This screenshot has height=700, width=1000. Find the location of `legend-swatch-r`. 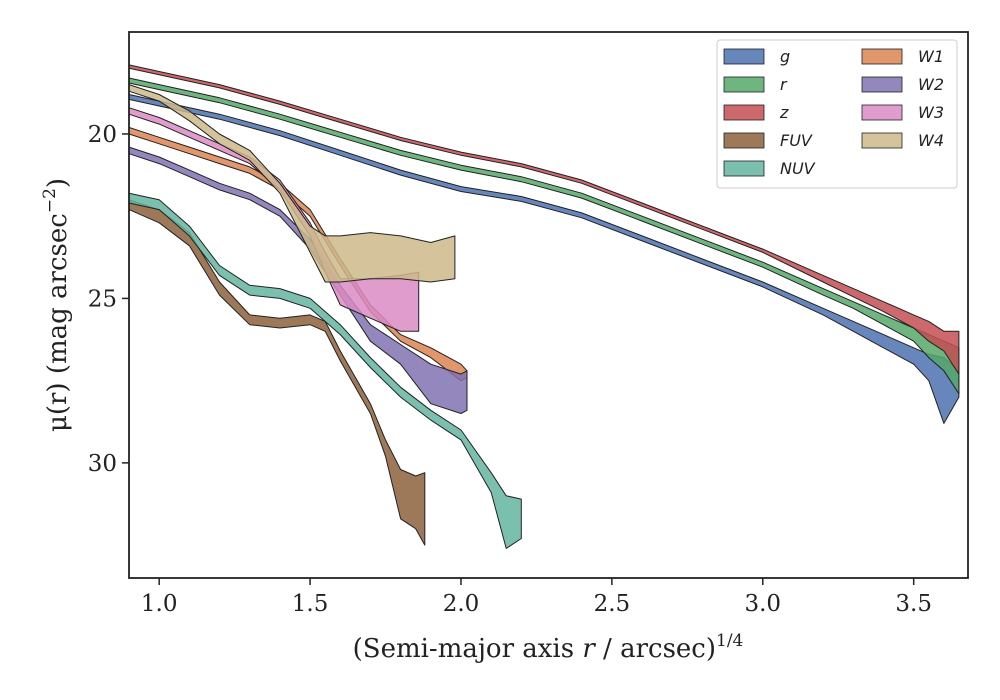

legend-swatch-r is located at coordinates (744, 84).